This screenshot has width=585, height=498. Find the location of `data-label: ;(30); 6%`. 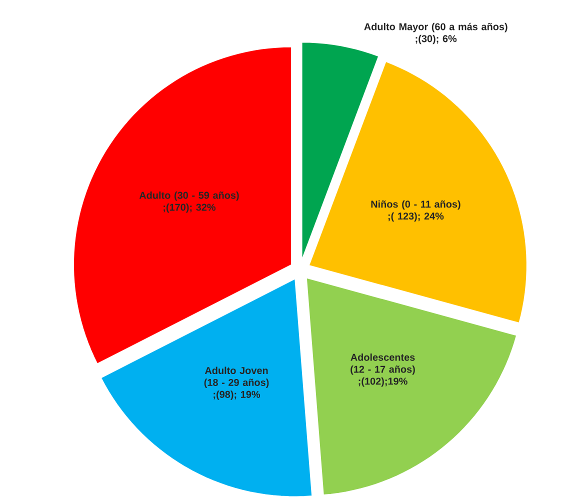

data-label: ;(30); 6% is located at coordinates (436, 39).